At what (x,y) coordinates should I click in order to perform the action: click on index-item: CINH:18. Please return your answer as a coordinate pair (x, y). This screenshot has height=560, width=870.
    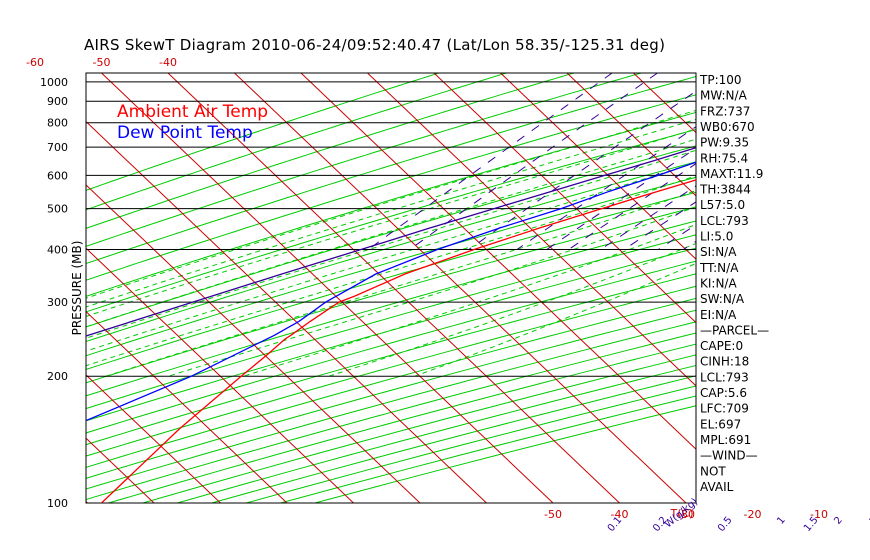
    Looking at the image, I should click on (724, 362).